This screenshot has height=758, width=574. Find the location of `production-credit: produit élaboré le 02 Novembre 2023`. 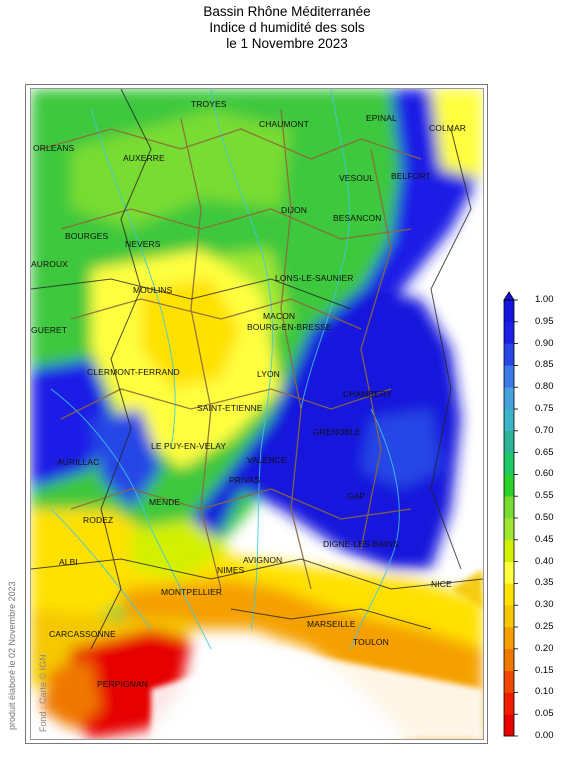

production-credit: produit élaboré le 02 Novembre 2023 is located at coordinates (12, 655).